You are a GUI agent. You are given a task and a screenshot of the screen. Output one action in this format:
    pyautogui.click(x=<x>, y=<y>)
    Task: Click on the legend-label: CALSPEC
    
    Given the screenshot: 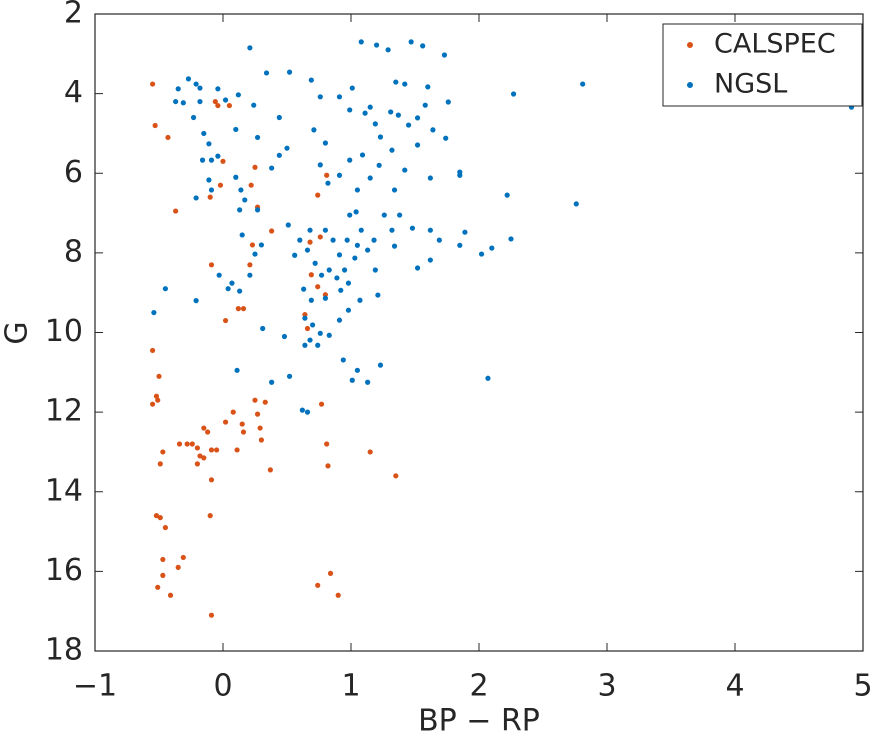 What is the action you would take?
    pyautogui.click(x=775, y=44)
    